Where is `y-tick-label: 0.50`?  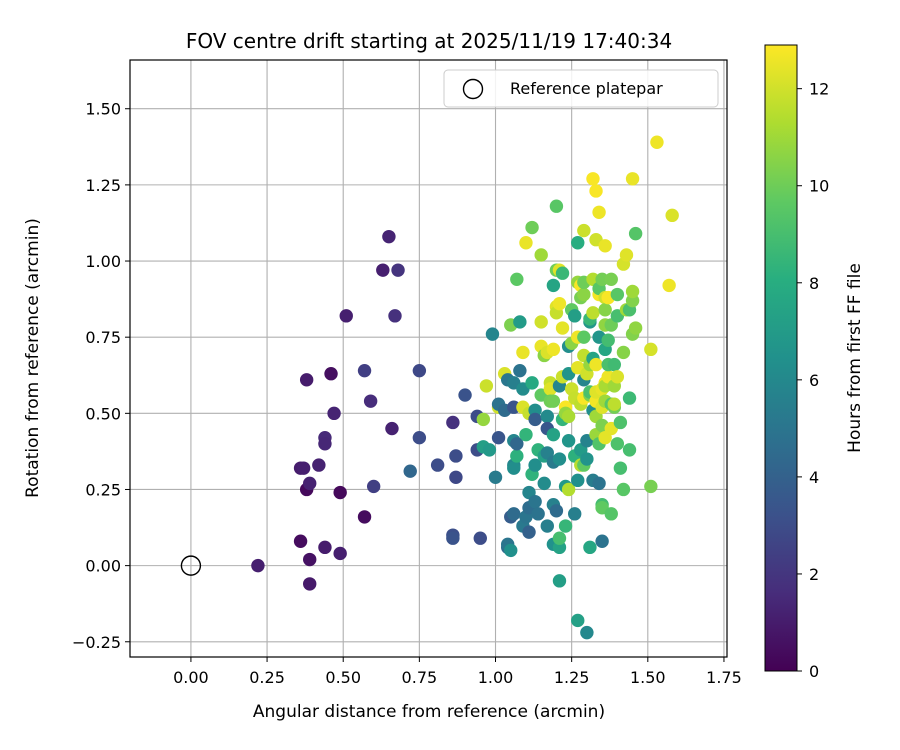
y-tick-label: 0.50 is located at coordinates (103, 413).